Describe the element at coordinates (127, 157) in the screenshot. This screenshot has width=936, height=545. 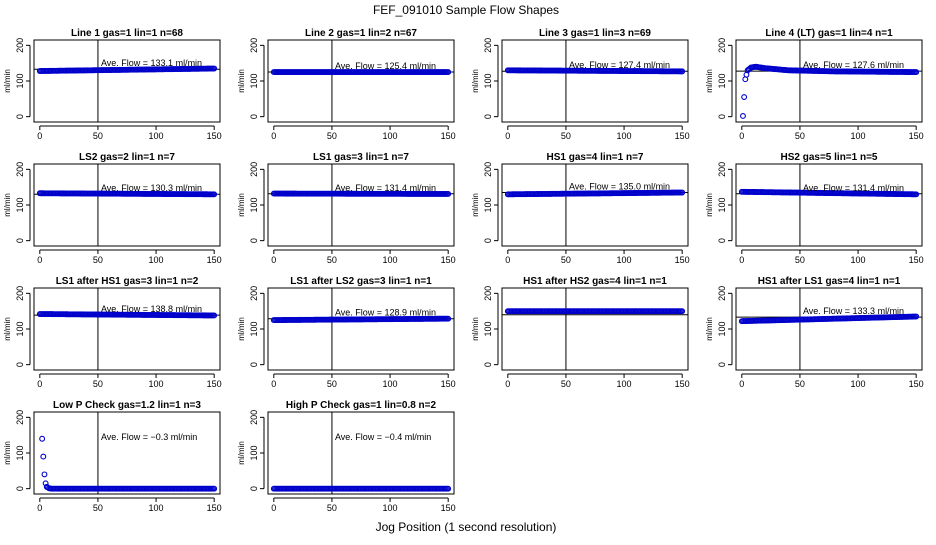
I see `panel-title: LS2 gas=2 lin=1 n=7` at that location.